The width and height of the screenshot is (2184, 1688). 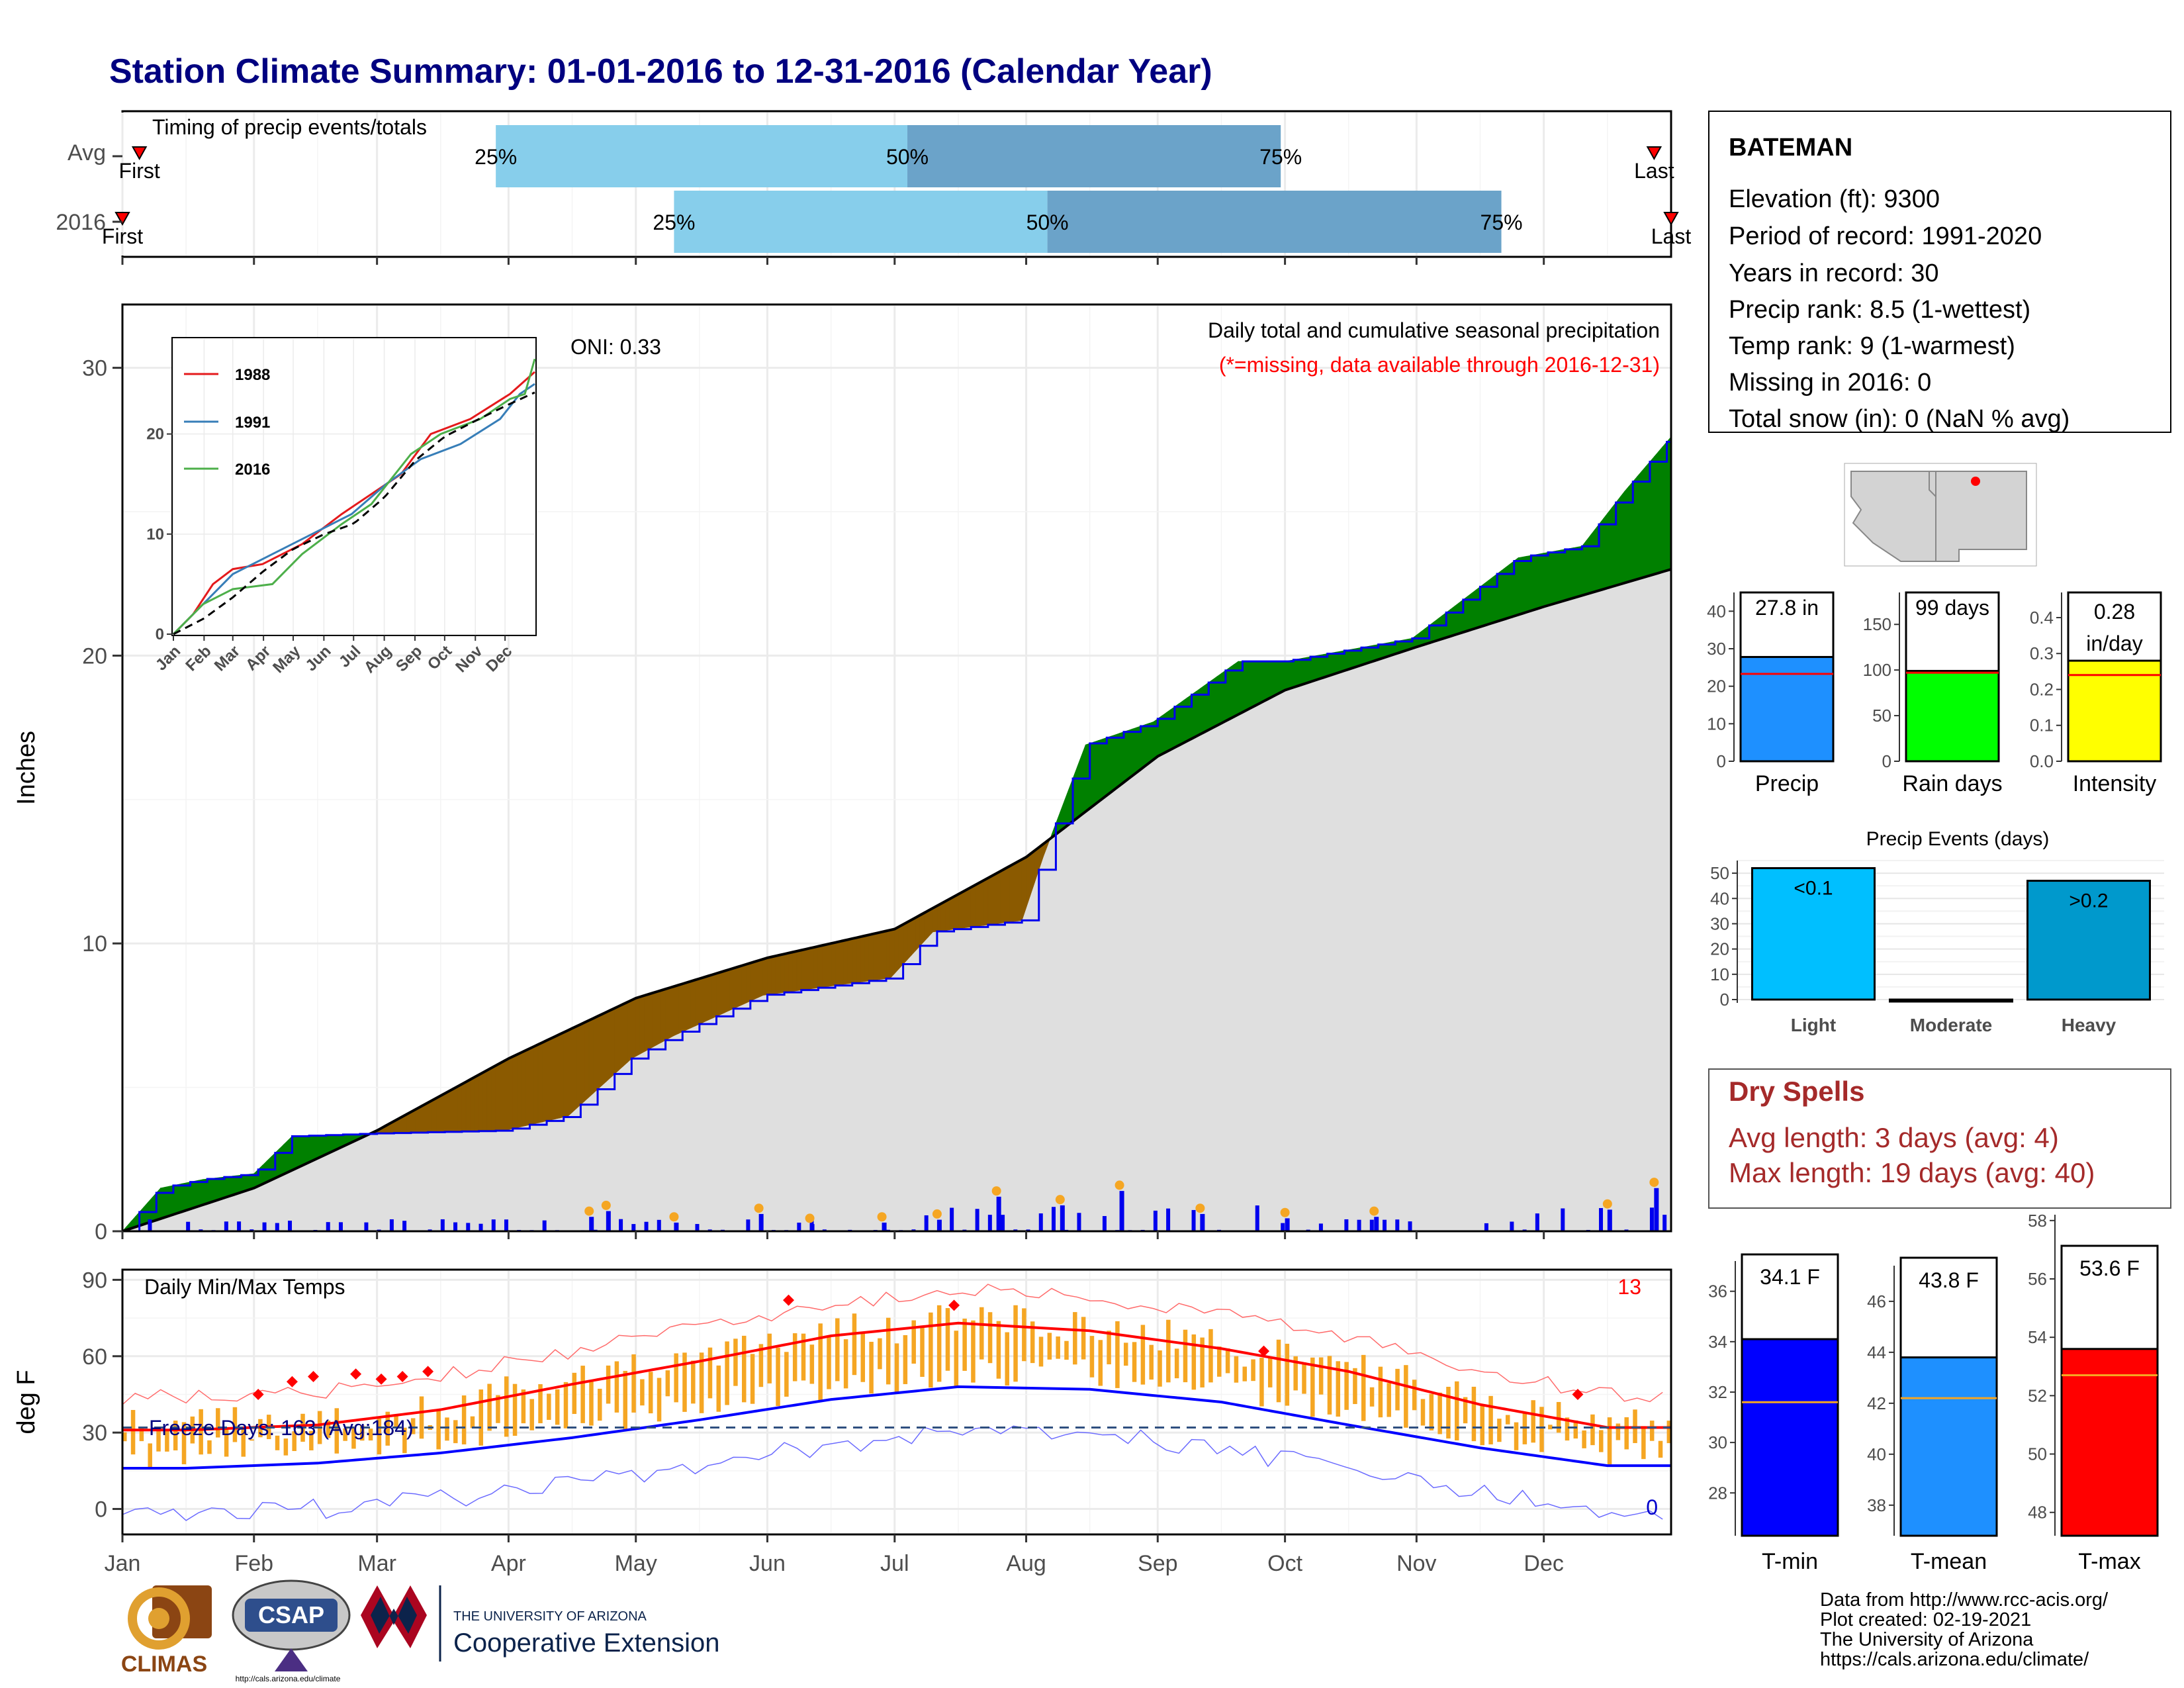 What do you see at coordinates (1718, 1342) in the screenshot?
I see `temp-bar-y-tick-label: 34` at bounding box center [1718, 1342].